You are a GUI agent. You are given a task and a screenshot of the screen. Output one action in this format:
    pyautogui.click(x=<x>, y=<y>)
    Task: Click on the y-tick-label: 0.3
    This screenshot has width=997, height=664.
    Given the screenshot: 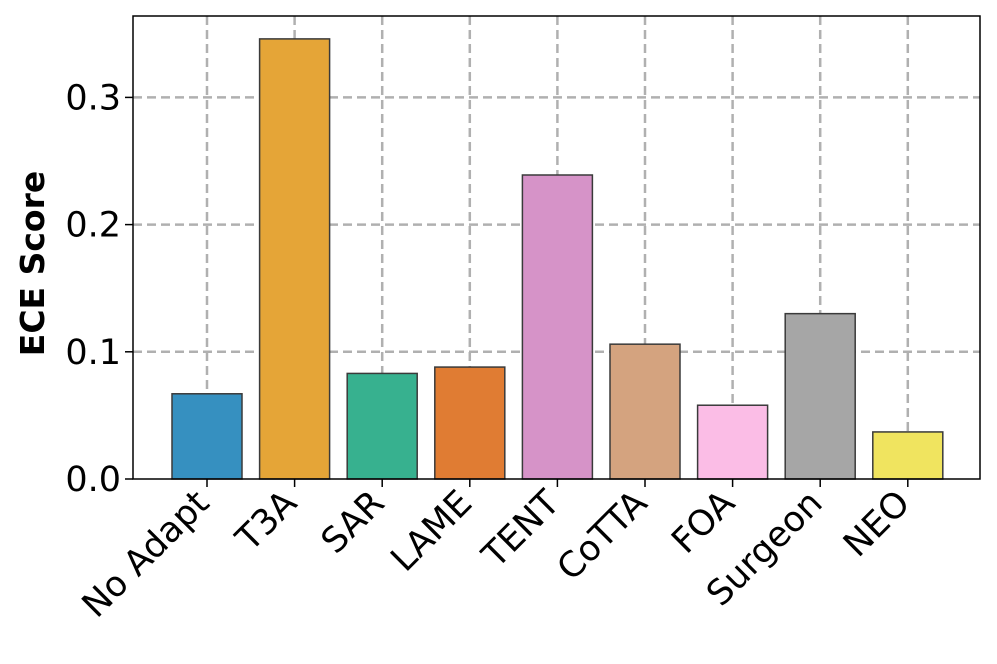 What is the action you would take?
    pyautogui.click(x=93, y=98)
    